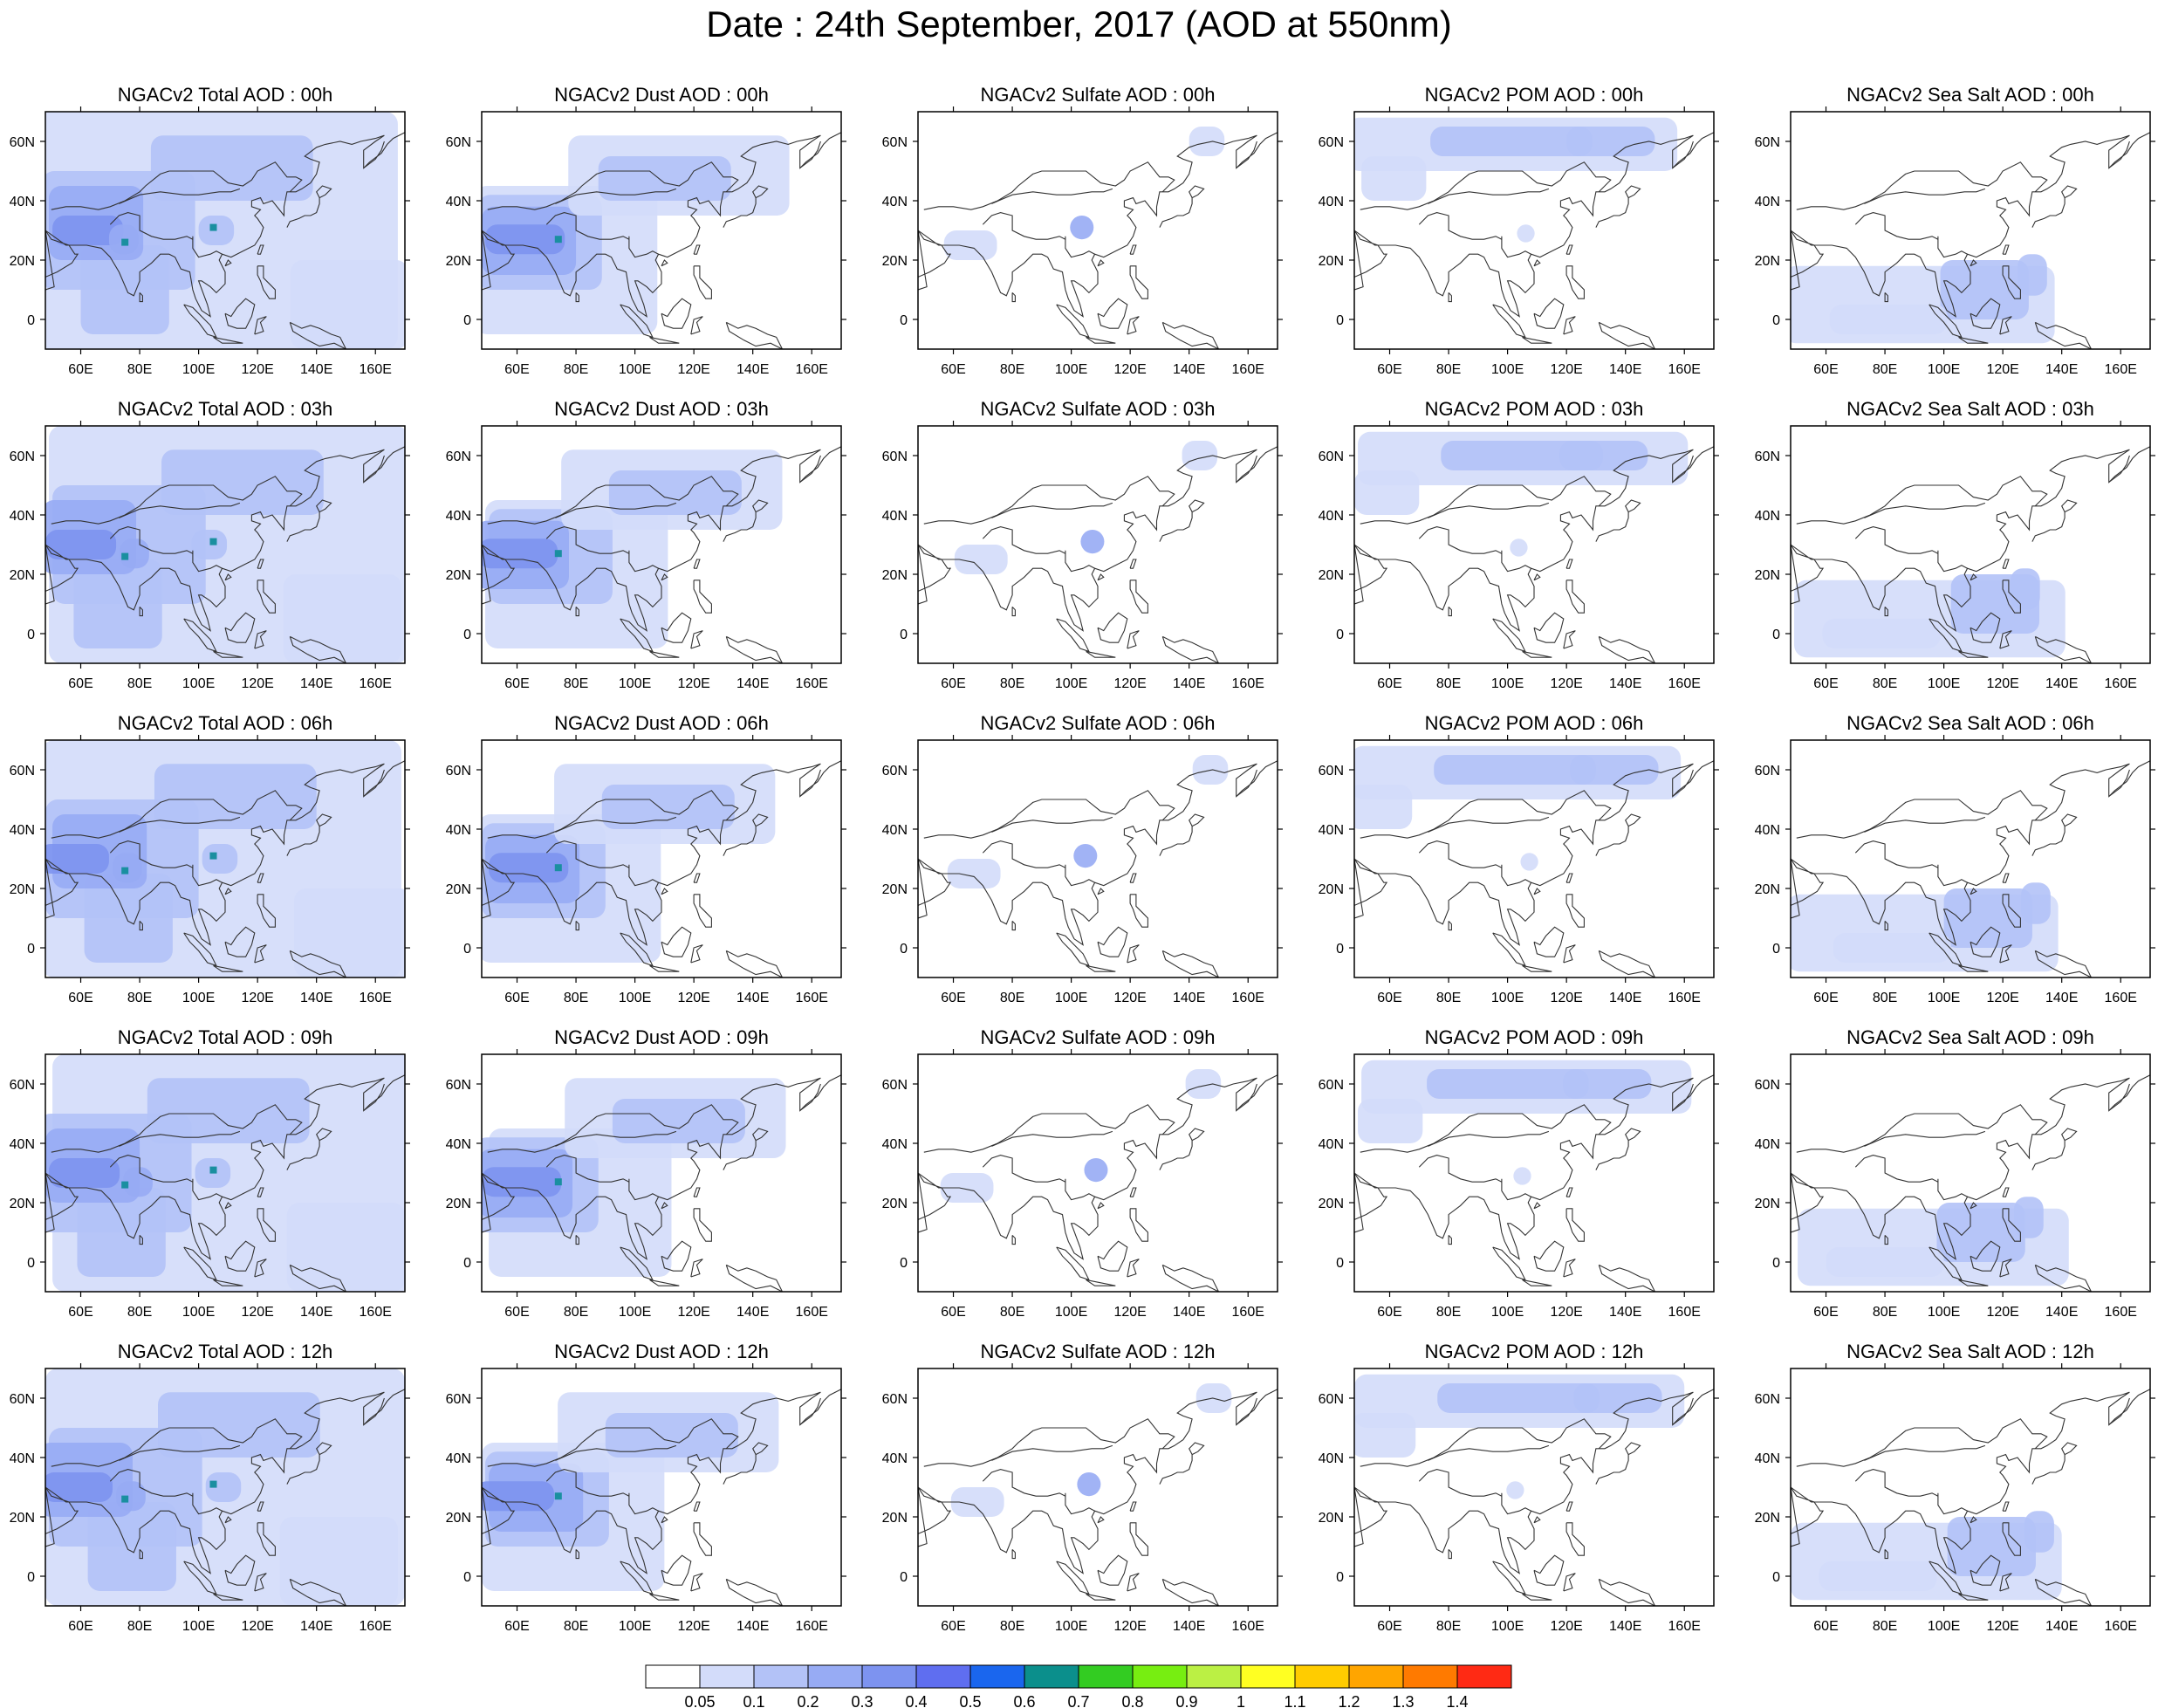  Describe the element at coordinates (661, 95) in the screenshot. I see `panel-title: NGACv2 Dust AOD : 00h` at that location.